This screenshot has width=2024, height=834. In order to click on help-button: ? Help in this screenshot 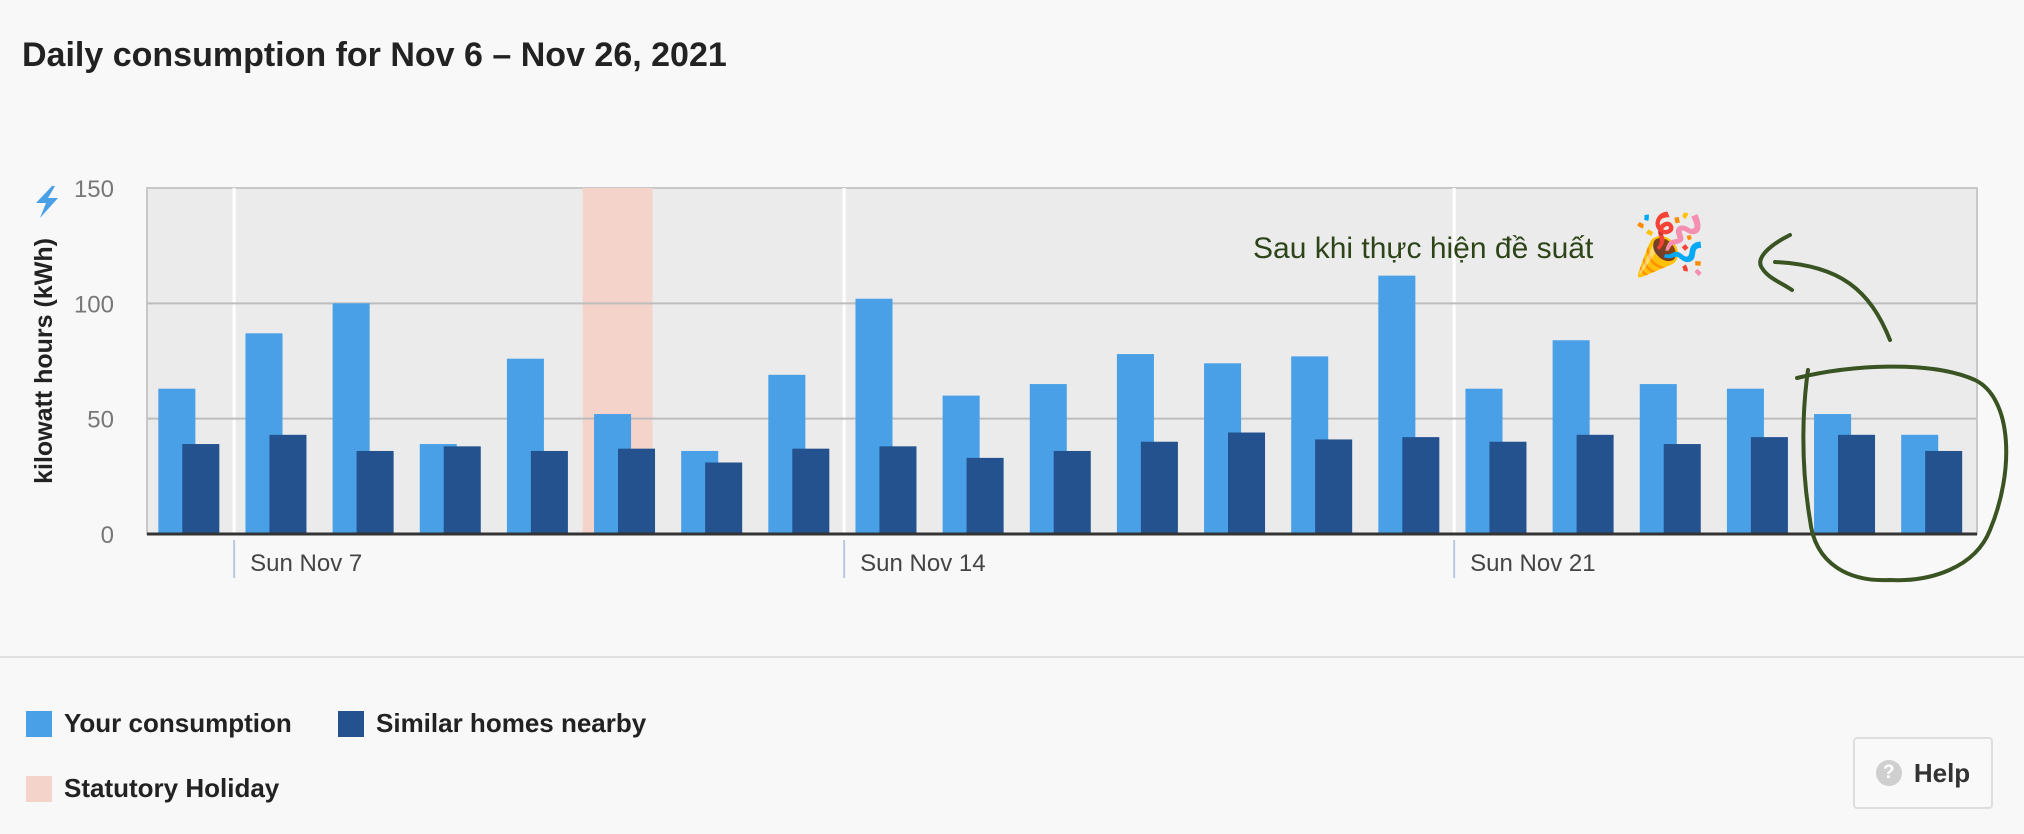, I will do `click(1923, 773)`.